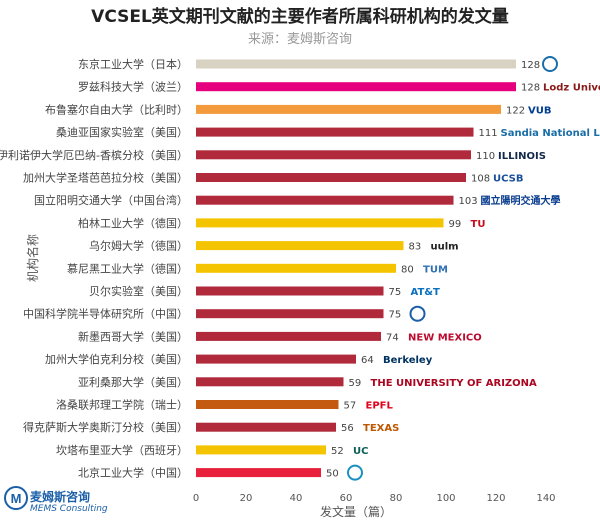  I want to click on data-label: 50, so click(332, 474).